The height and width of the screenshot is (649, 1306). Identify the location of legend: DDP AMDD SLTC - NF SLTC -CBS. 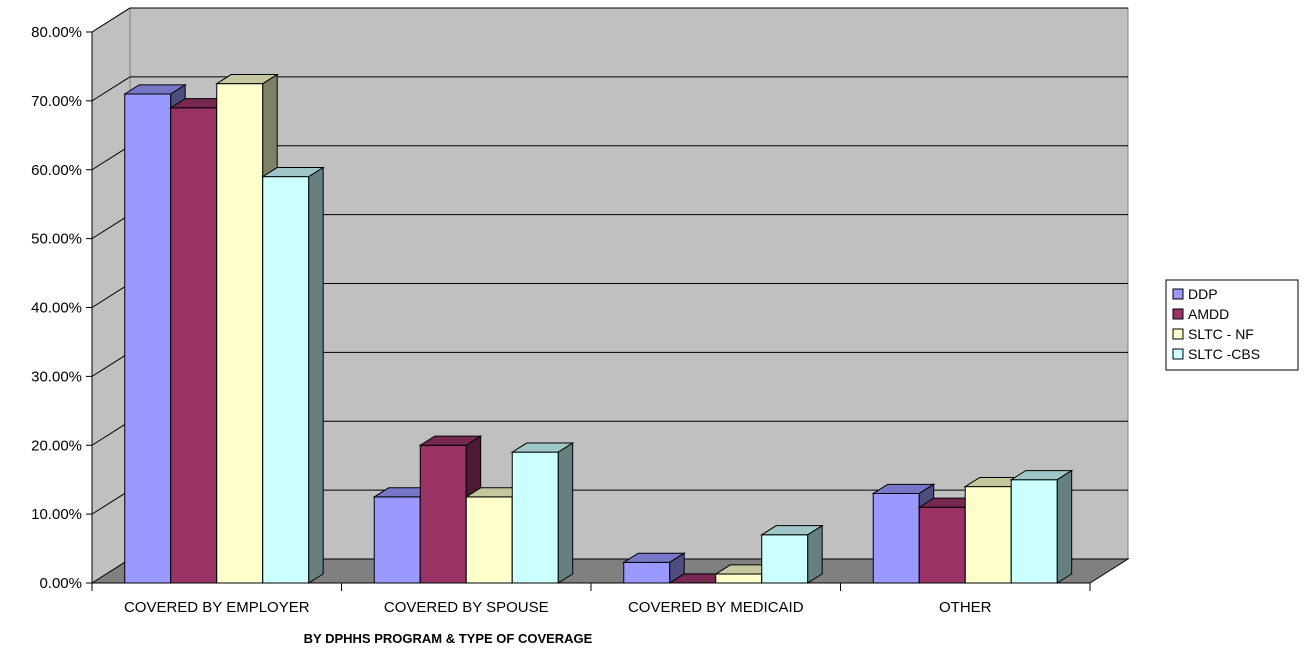
(1232, 325).